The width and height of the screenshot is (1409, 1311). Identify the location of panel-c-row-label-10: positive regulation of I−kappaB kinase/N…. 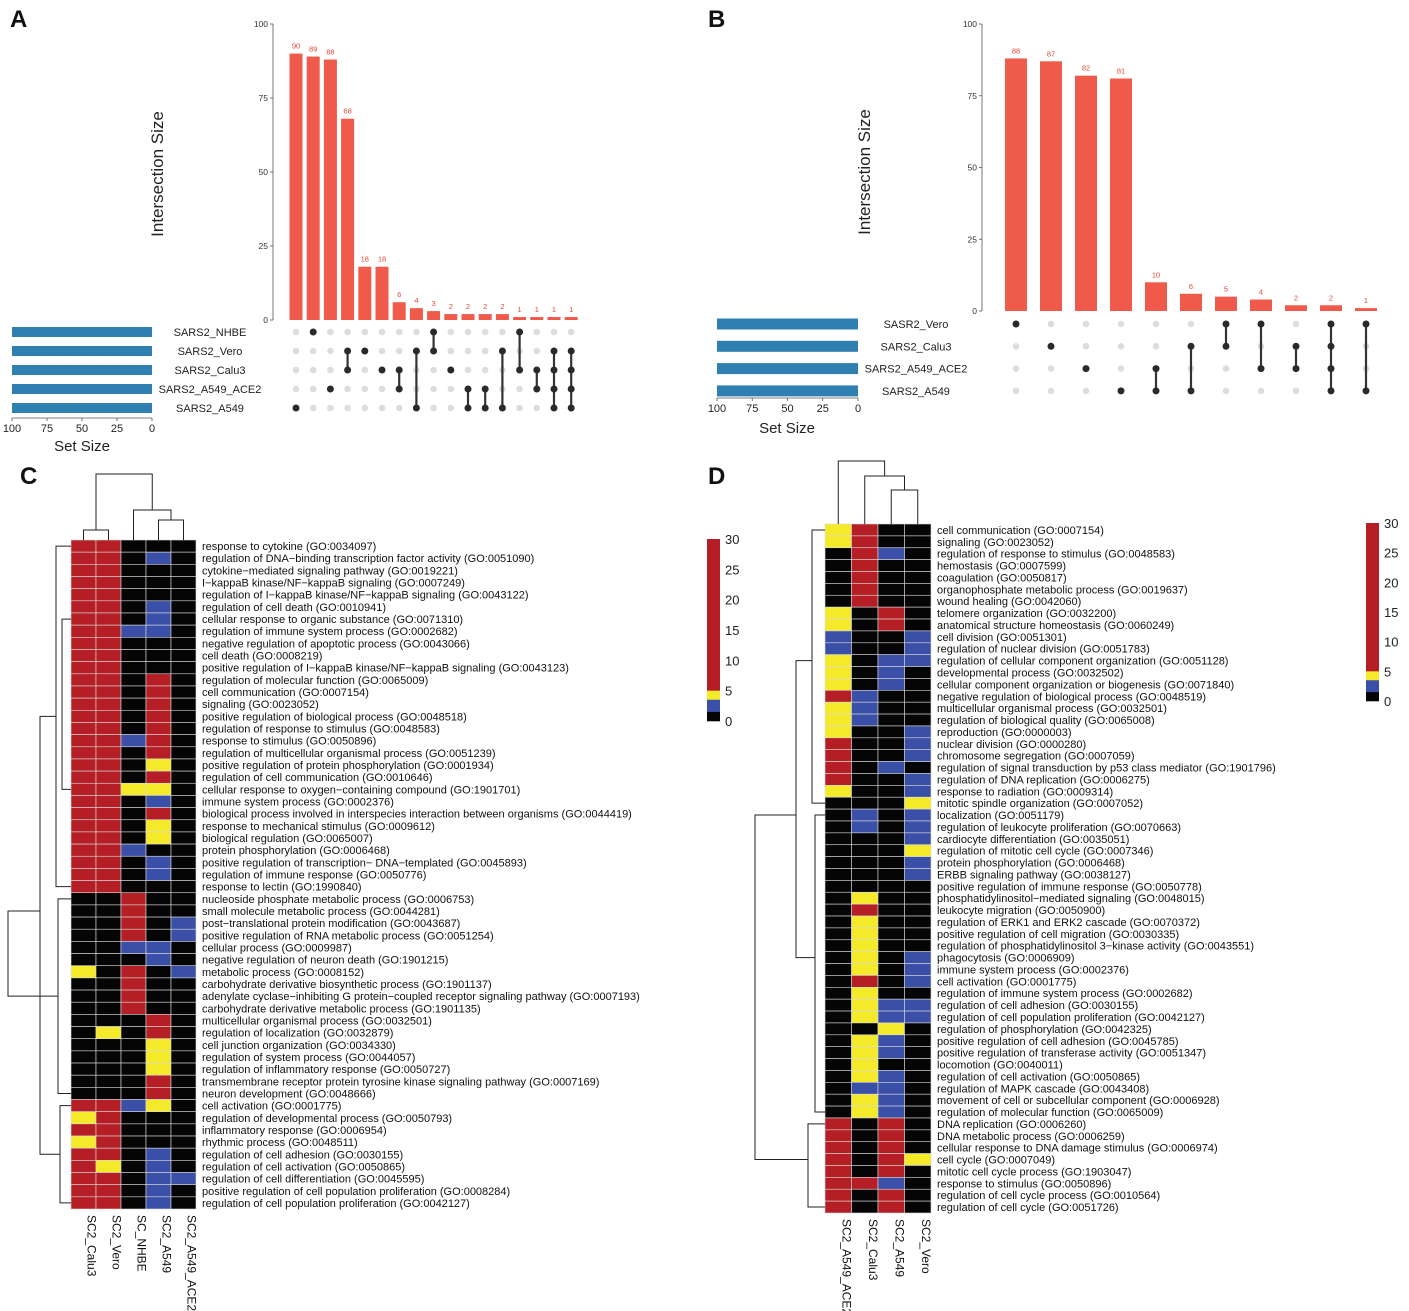
(385, 669).